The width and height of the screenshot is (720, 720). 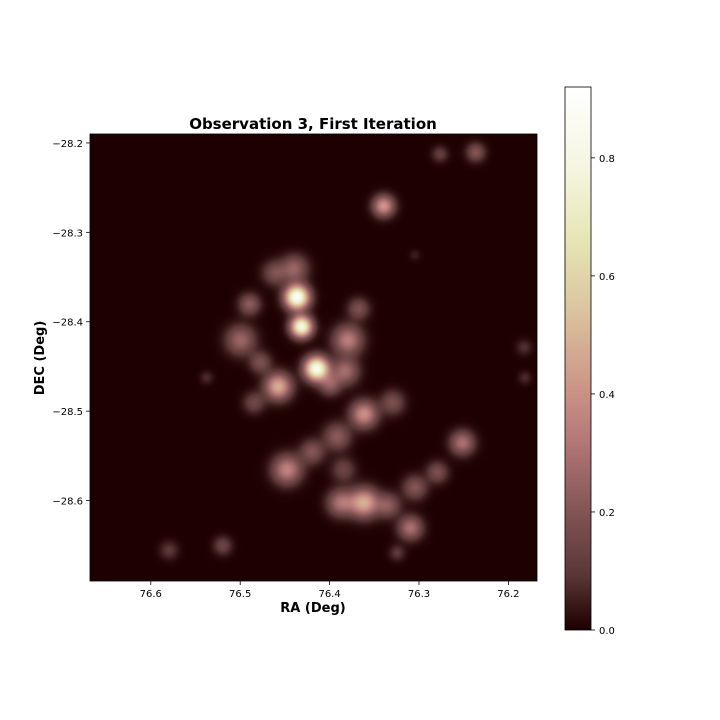 I want to click on y-tick-label: −28.2, so click(x=67, y=144).